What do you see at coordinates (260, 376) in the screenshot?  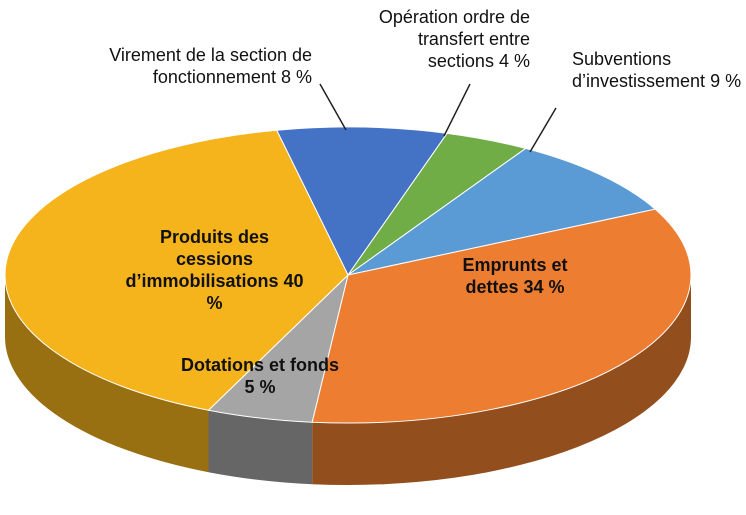 I see `slice-label: Dotations et fonds 5 %` at bounding box center [260, 376].